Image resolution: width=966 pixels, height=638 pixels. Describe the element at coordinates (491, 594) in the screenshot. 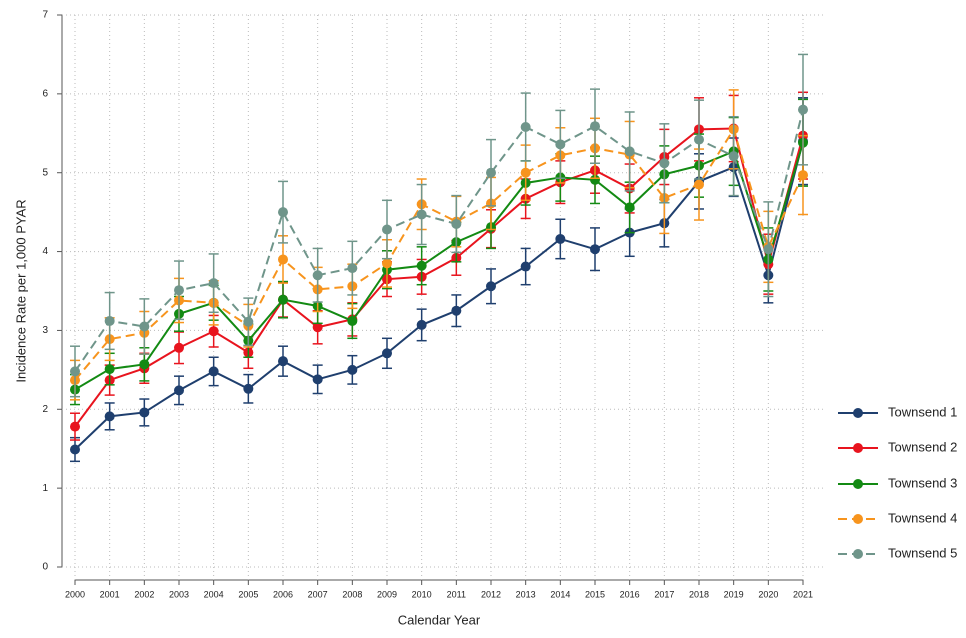

I see `x-tick-label: 2012` at that location.